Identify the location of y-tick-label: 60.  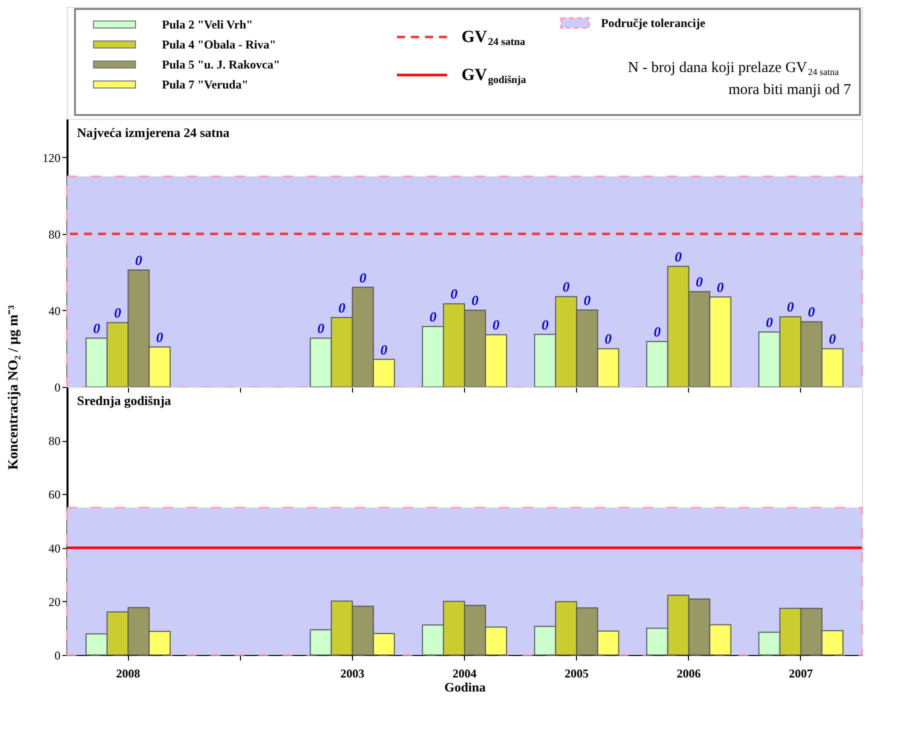
(54, 495).